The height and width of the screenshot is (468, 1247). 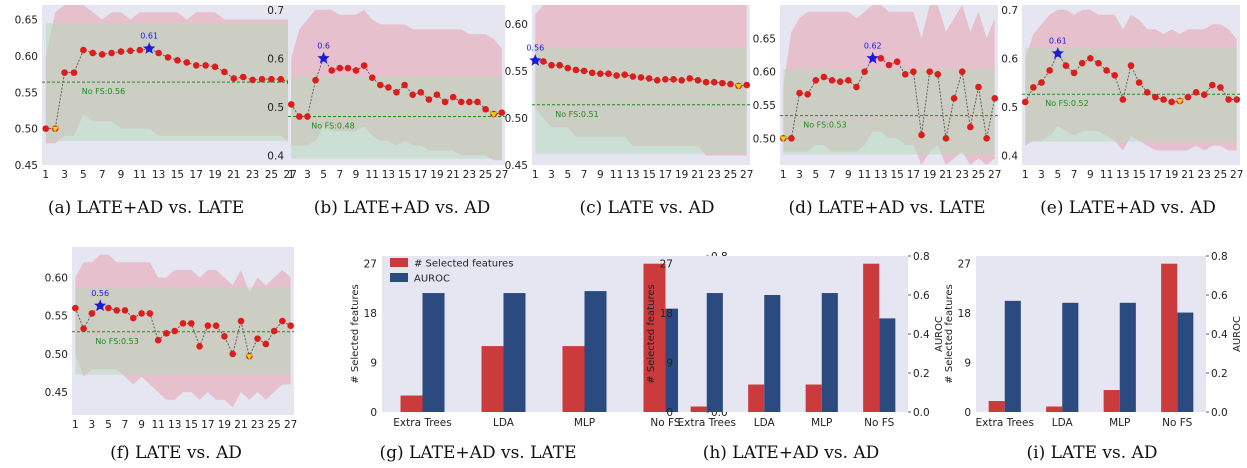 I want to click on y-right-tick-label: 0.8, so click(x=921, y=257).